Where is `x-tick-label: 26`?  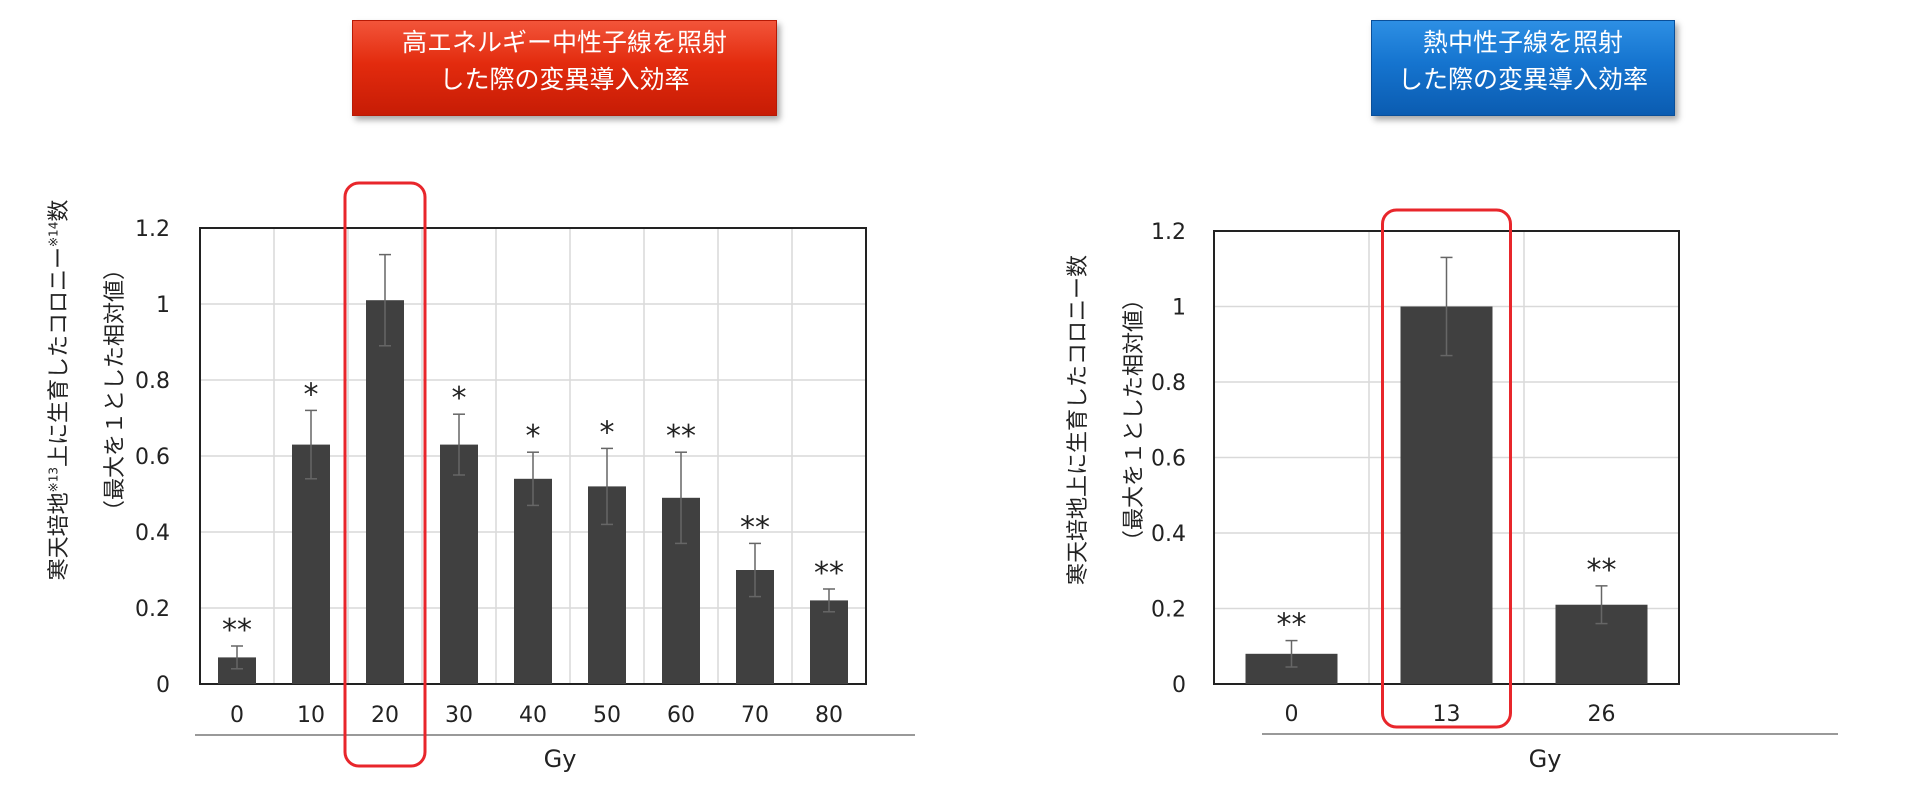
x-tick-label: 26 is located at coordinates (1602, 714).